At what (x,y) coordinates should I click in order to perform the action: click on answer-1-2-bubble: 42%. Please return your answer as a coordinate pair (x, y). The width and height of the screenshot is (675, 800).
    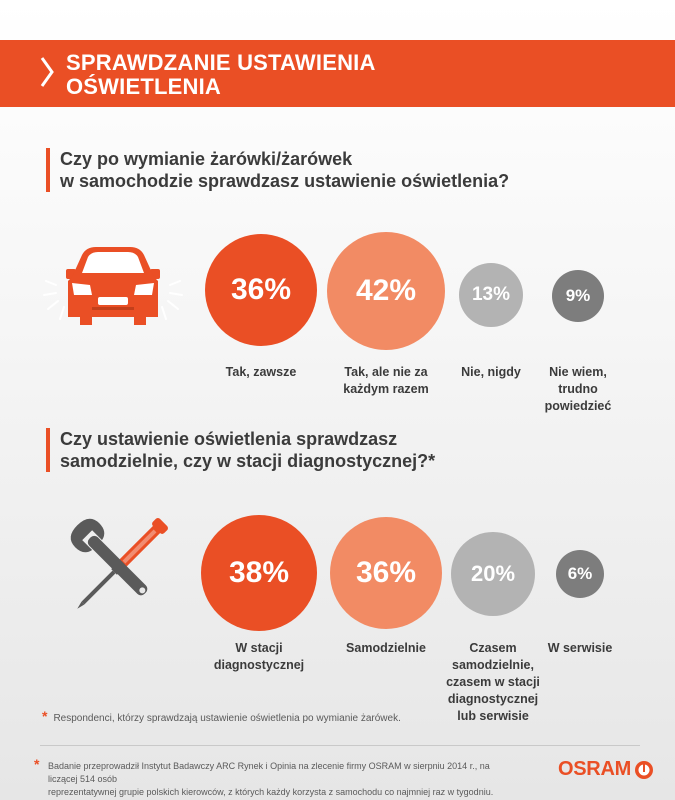
    Looking at the image, I should click on (386, 291).